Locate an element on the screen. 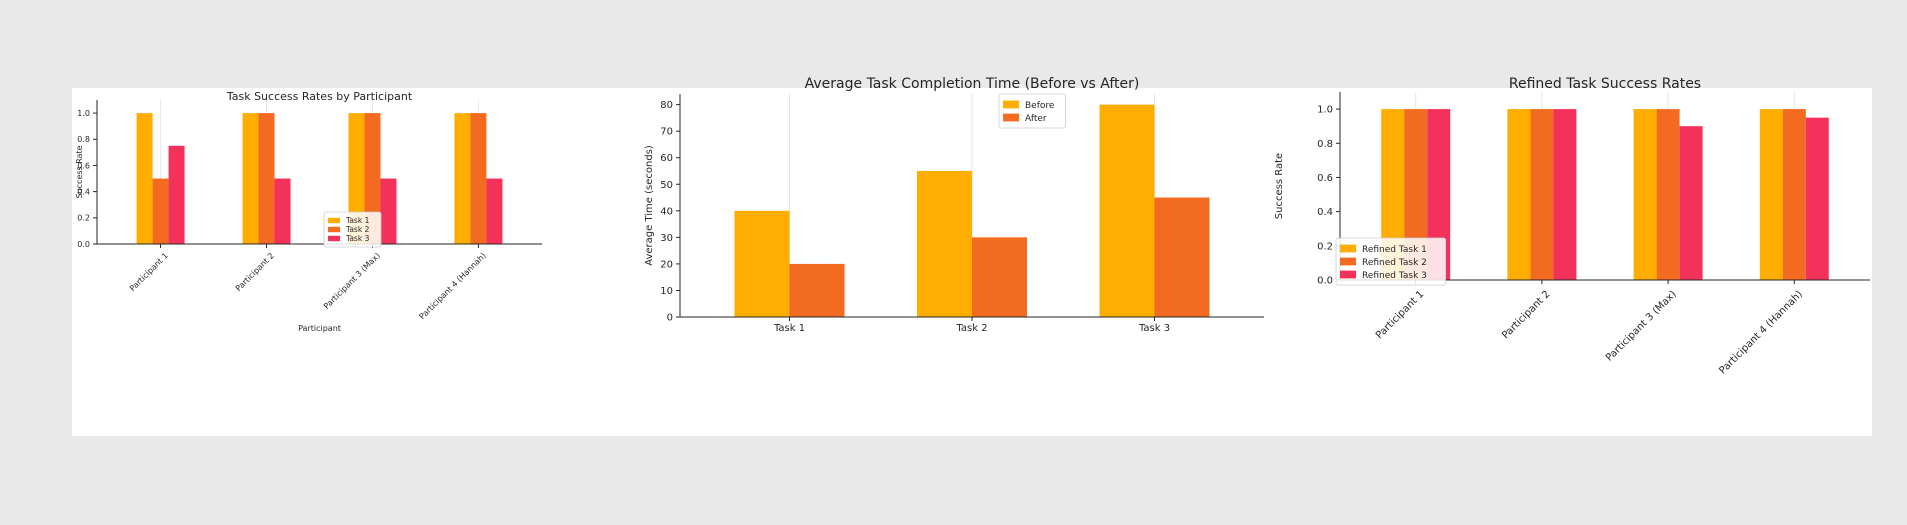 Image resolution: width=1907 pixels, height=525 pixels. legend-box is located at coordinates (1390, 261).